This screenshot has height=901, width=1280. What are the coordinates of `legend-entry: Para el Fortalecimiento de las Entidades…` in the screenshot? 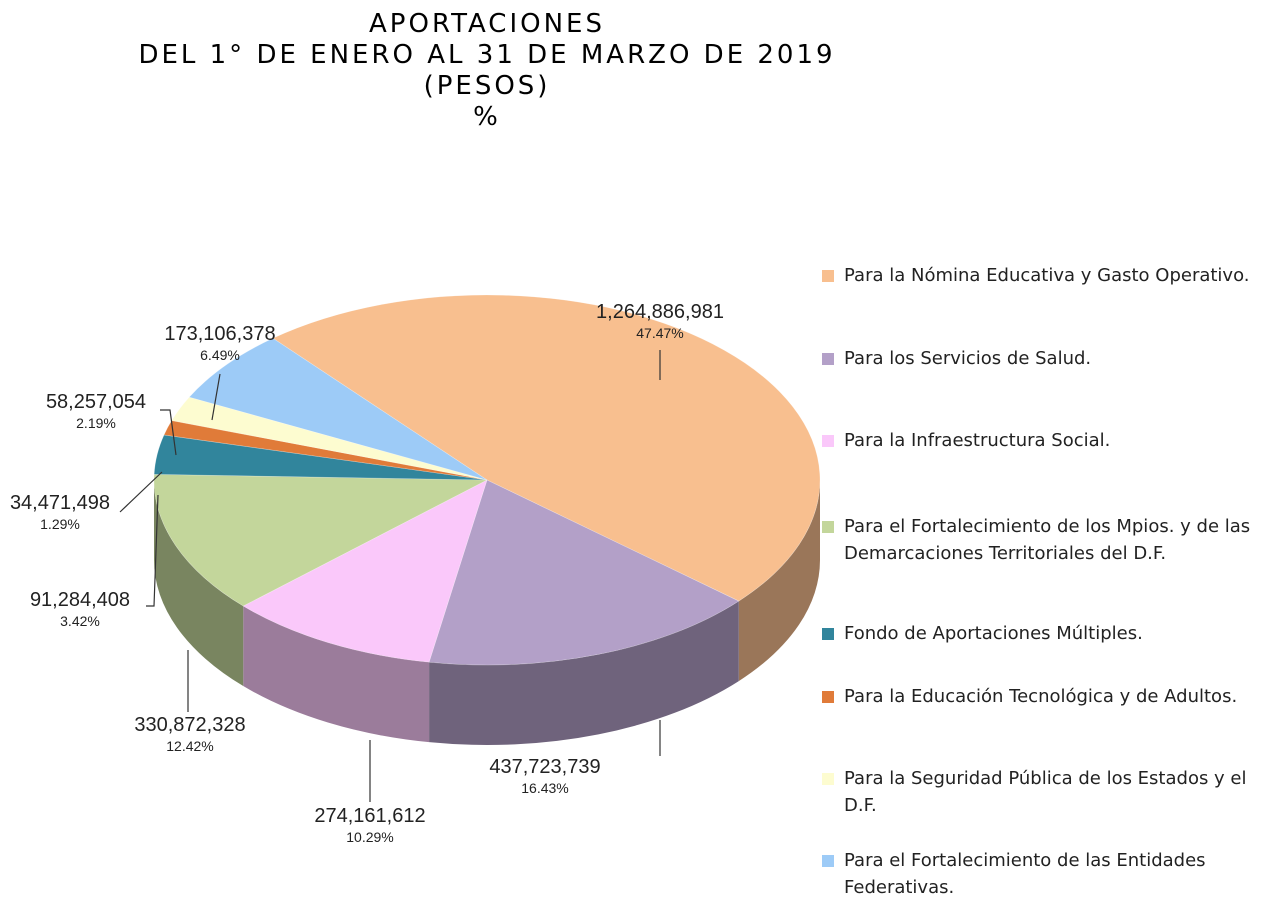 It's located at (1047, 874).